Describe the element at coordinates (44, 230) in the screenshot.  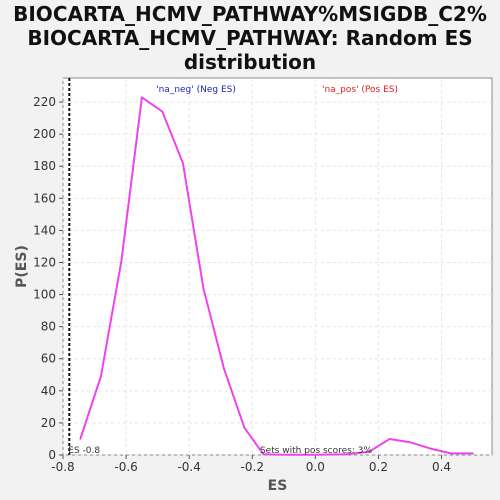
I see `y-tick-label: 140` at that location.